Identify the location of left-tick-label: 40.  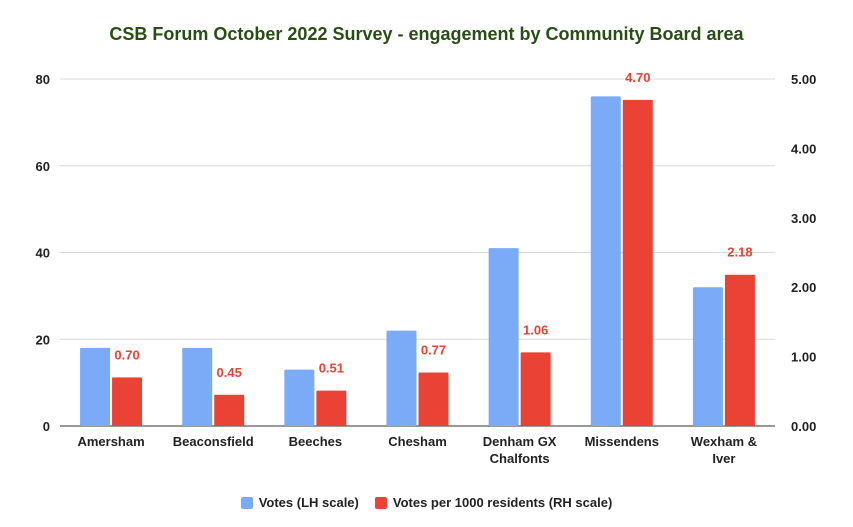
(43, 253).